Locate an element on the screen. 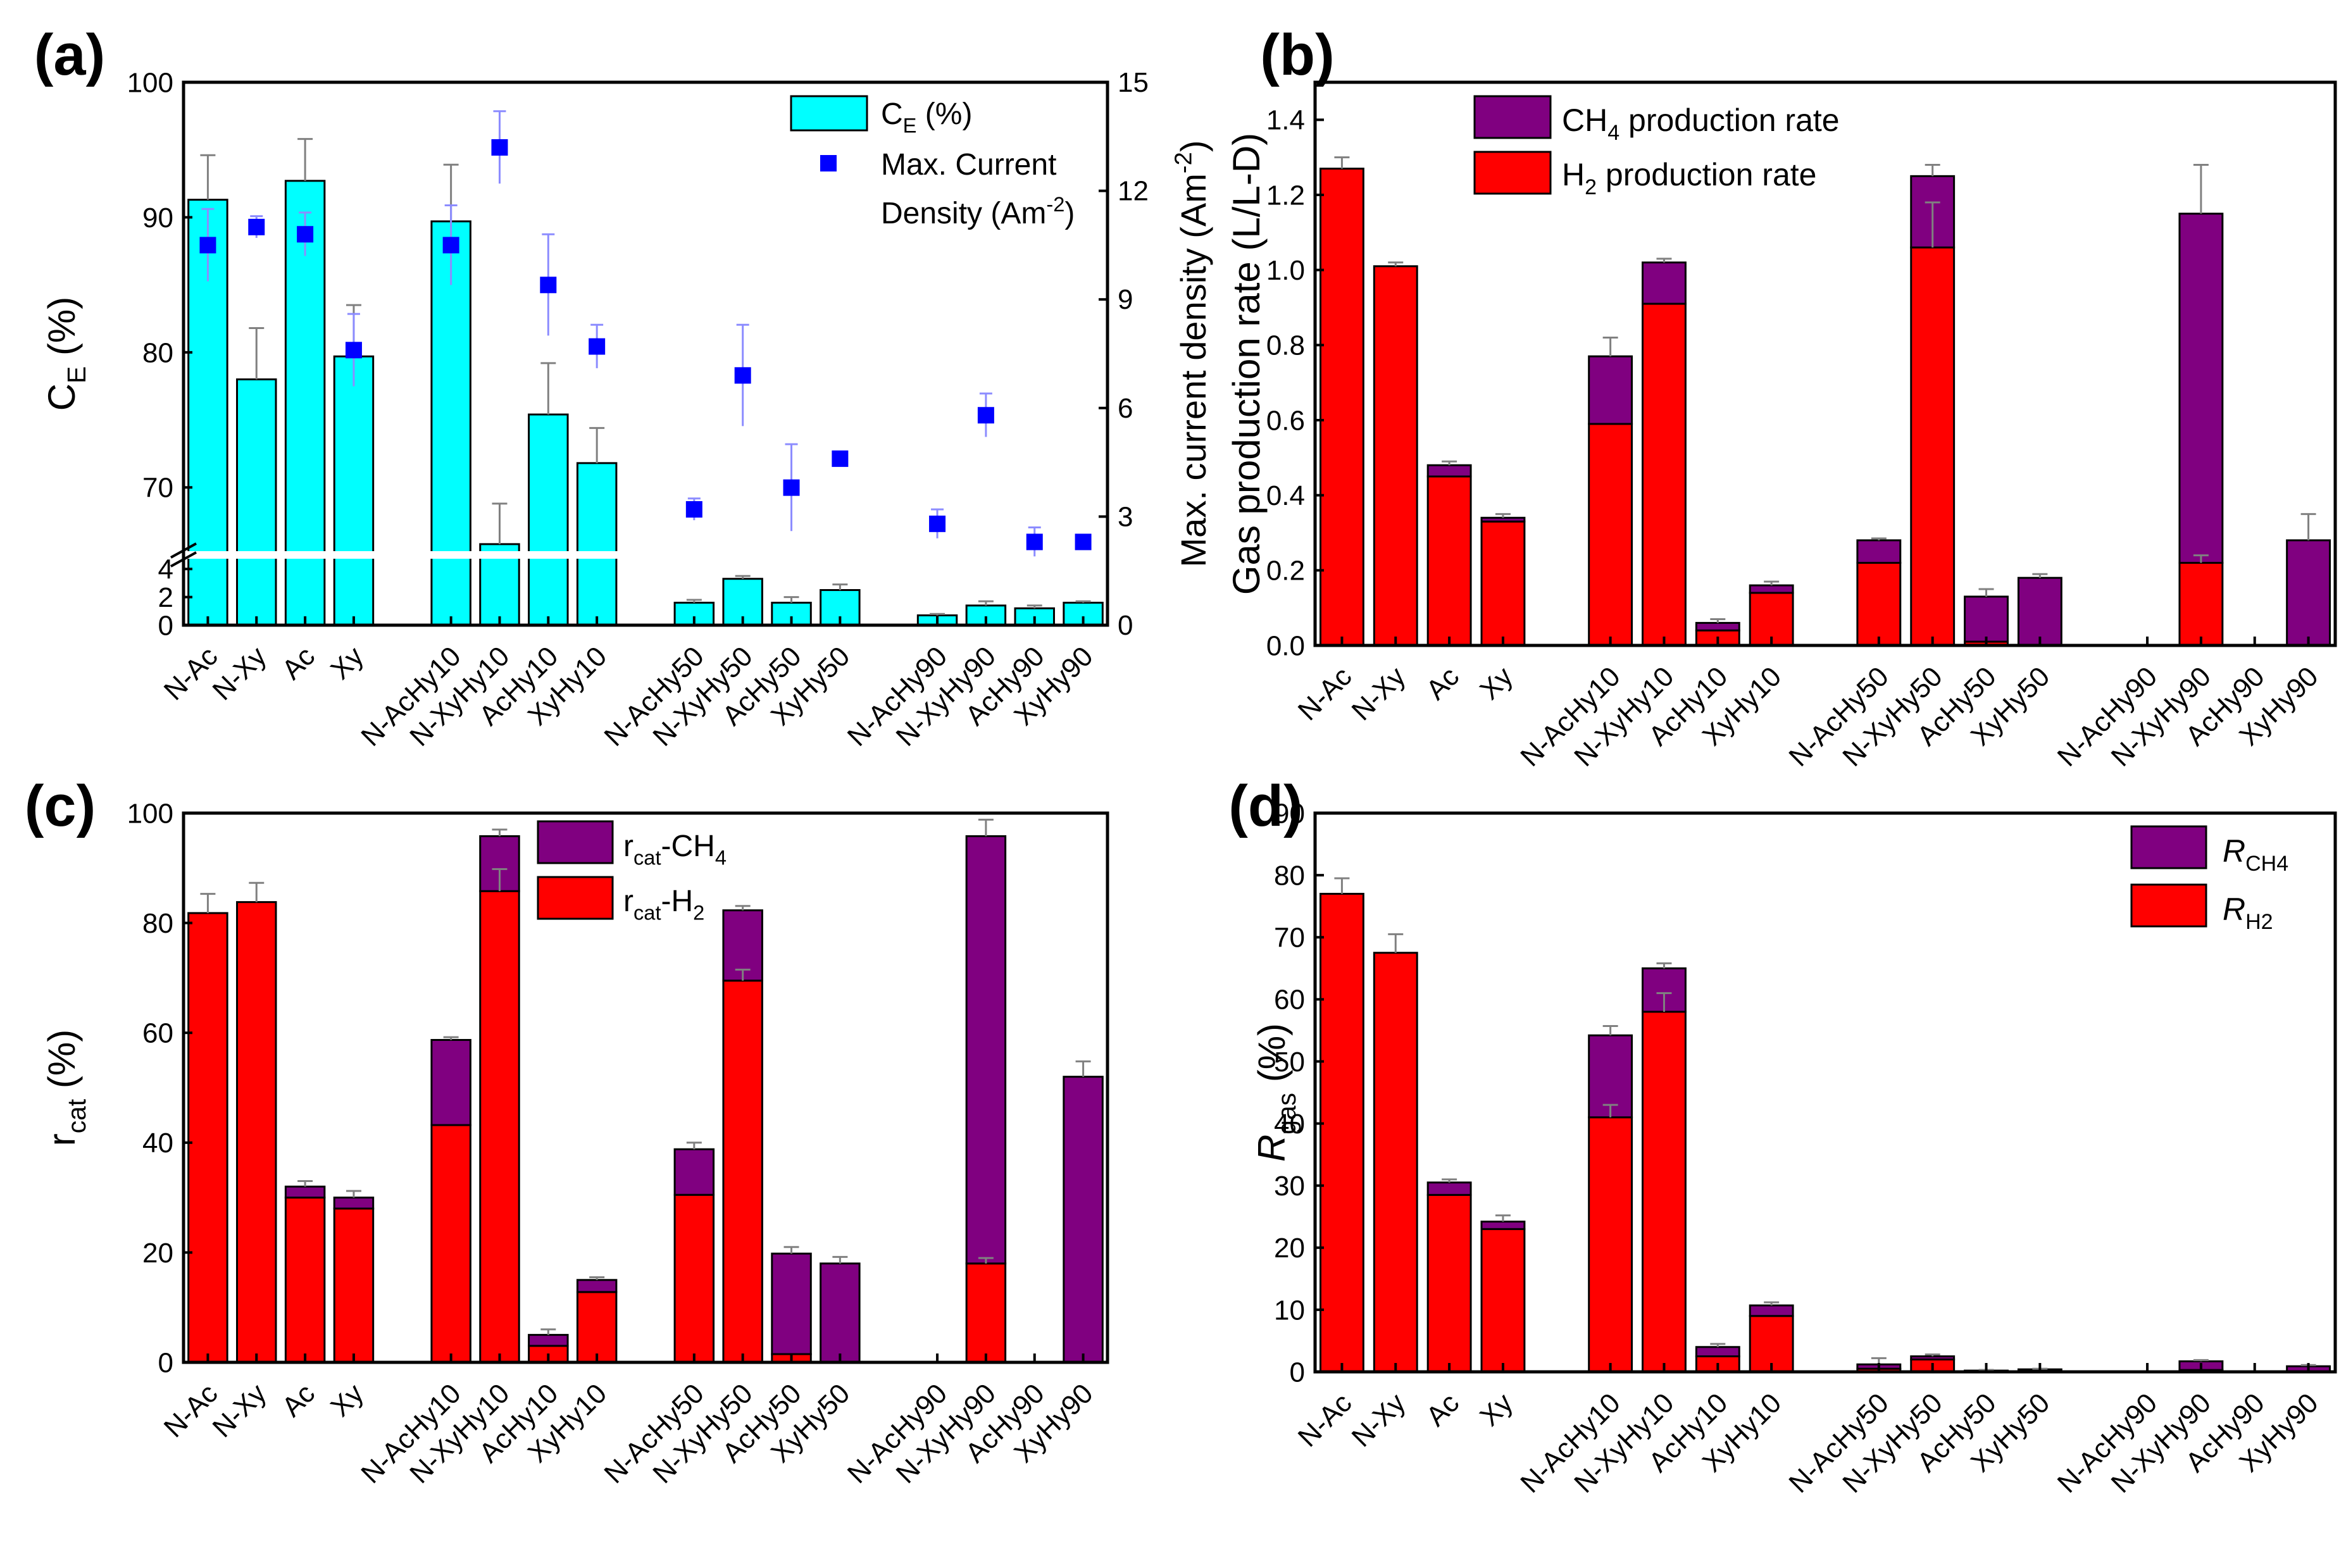  panel-label: (d) is located at coordinates (1265, 806).